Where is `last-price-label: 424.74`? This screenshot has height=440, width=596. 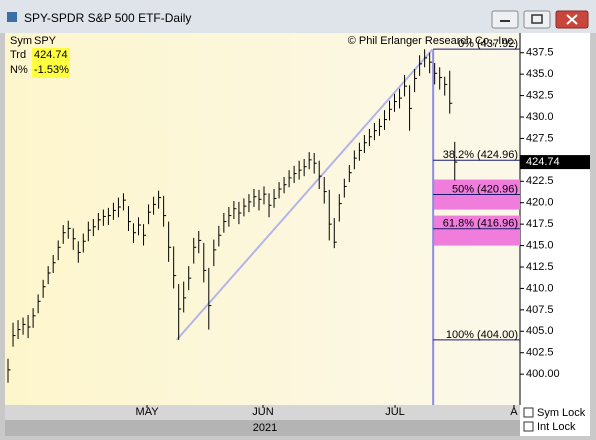 last-price-label: 424.74 is located at coordinates (543, 162).